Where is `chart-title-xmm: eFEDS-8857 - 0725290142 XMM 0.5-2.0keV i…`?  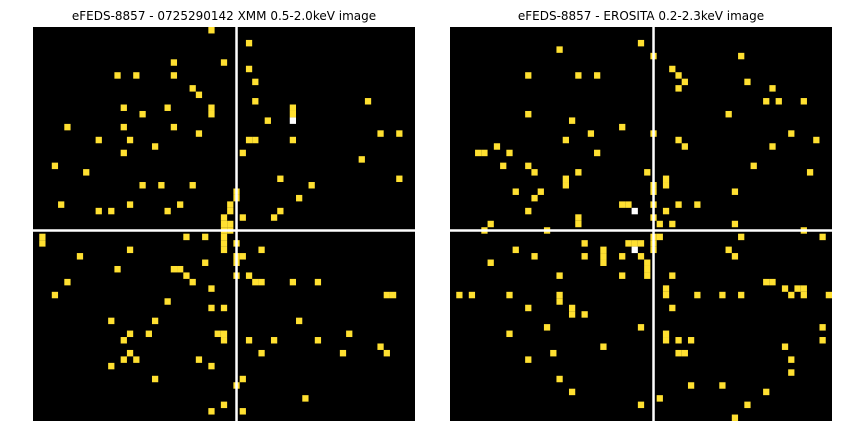 chart-title-xmm: eFEDS-8857 - 0725290142 XMM 0.5-2.0keV i… is located at coordinates (224, 16).